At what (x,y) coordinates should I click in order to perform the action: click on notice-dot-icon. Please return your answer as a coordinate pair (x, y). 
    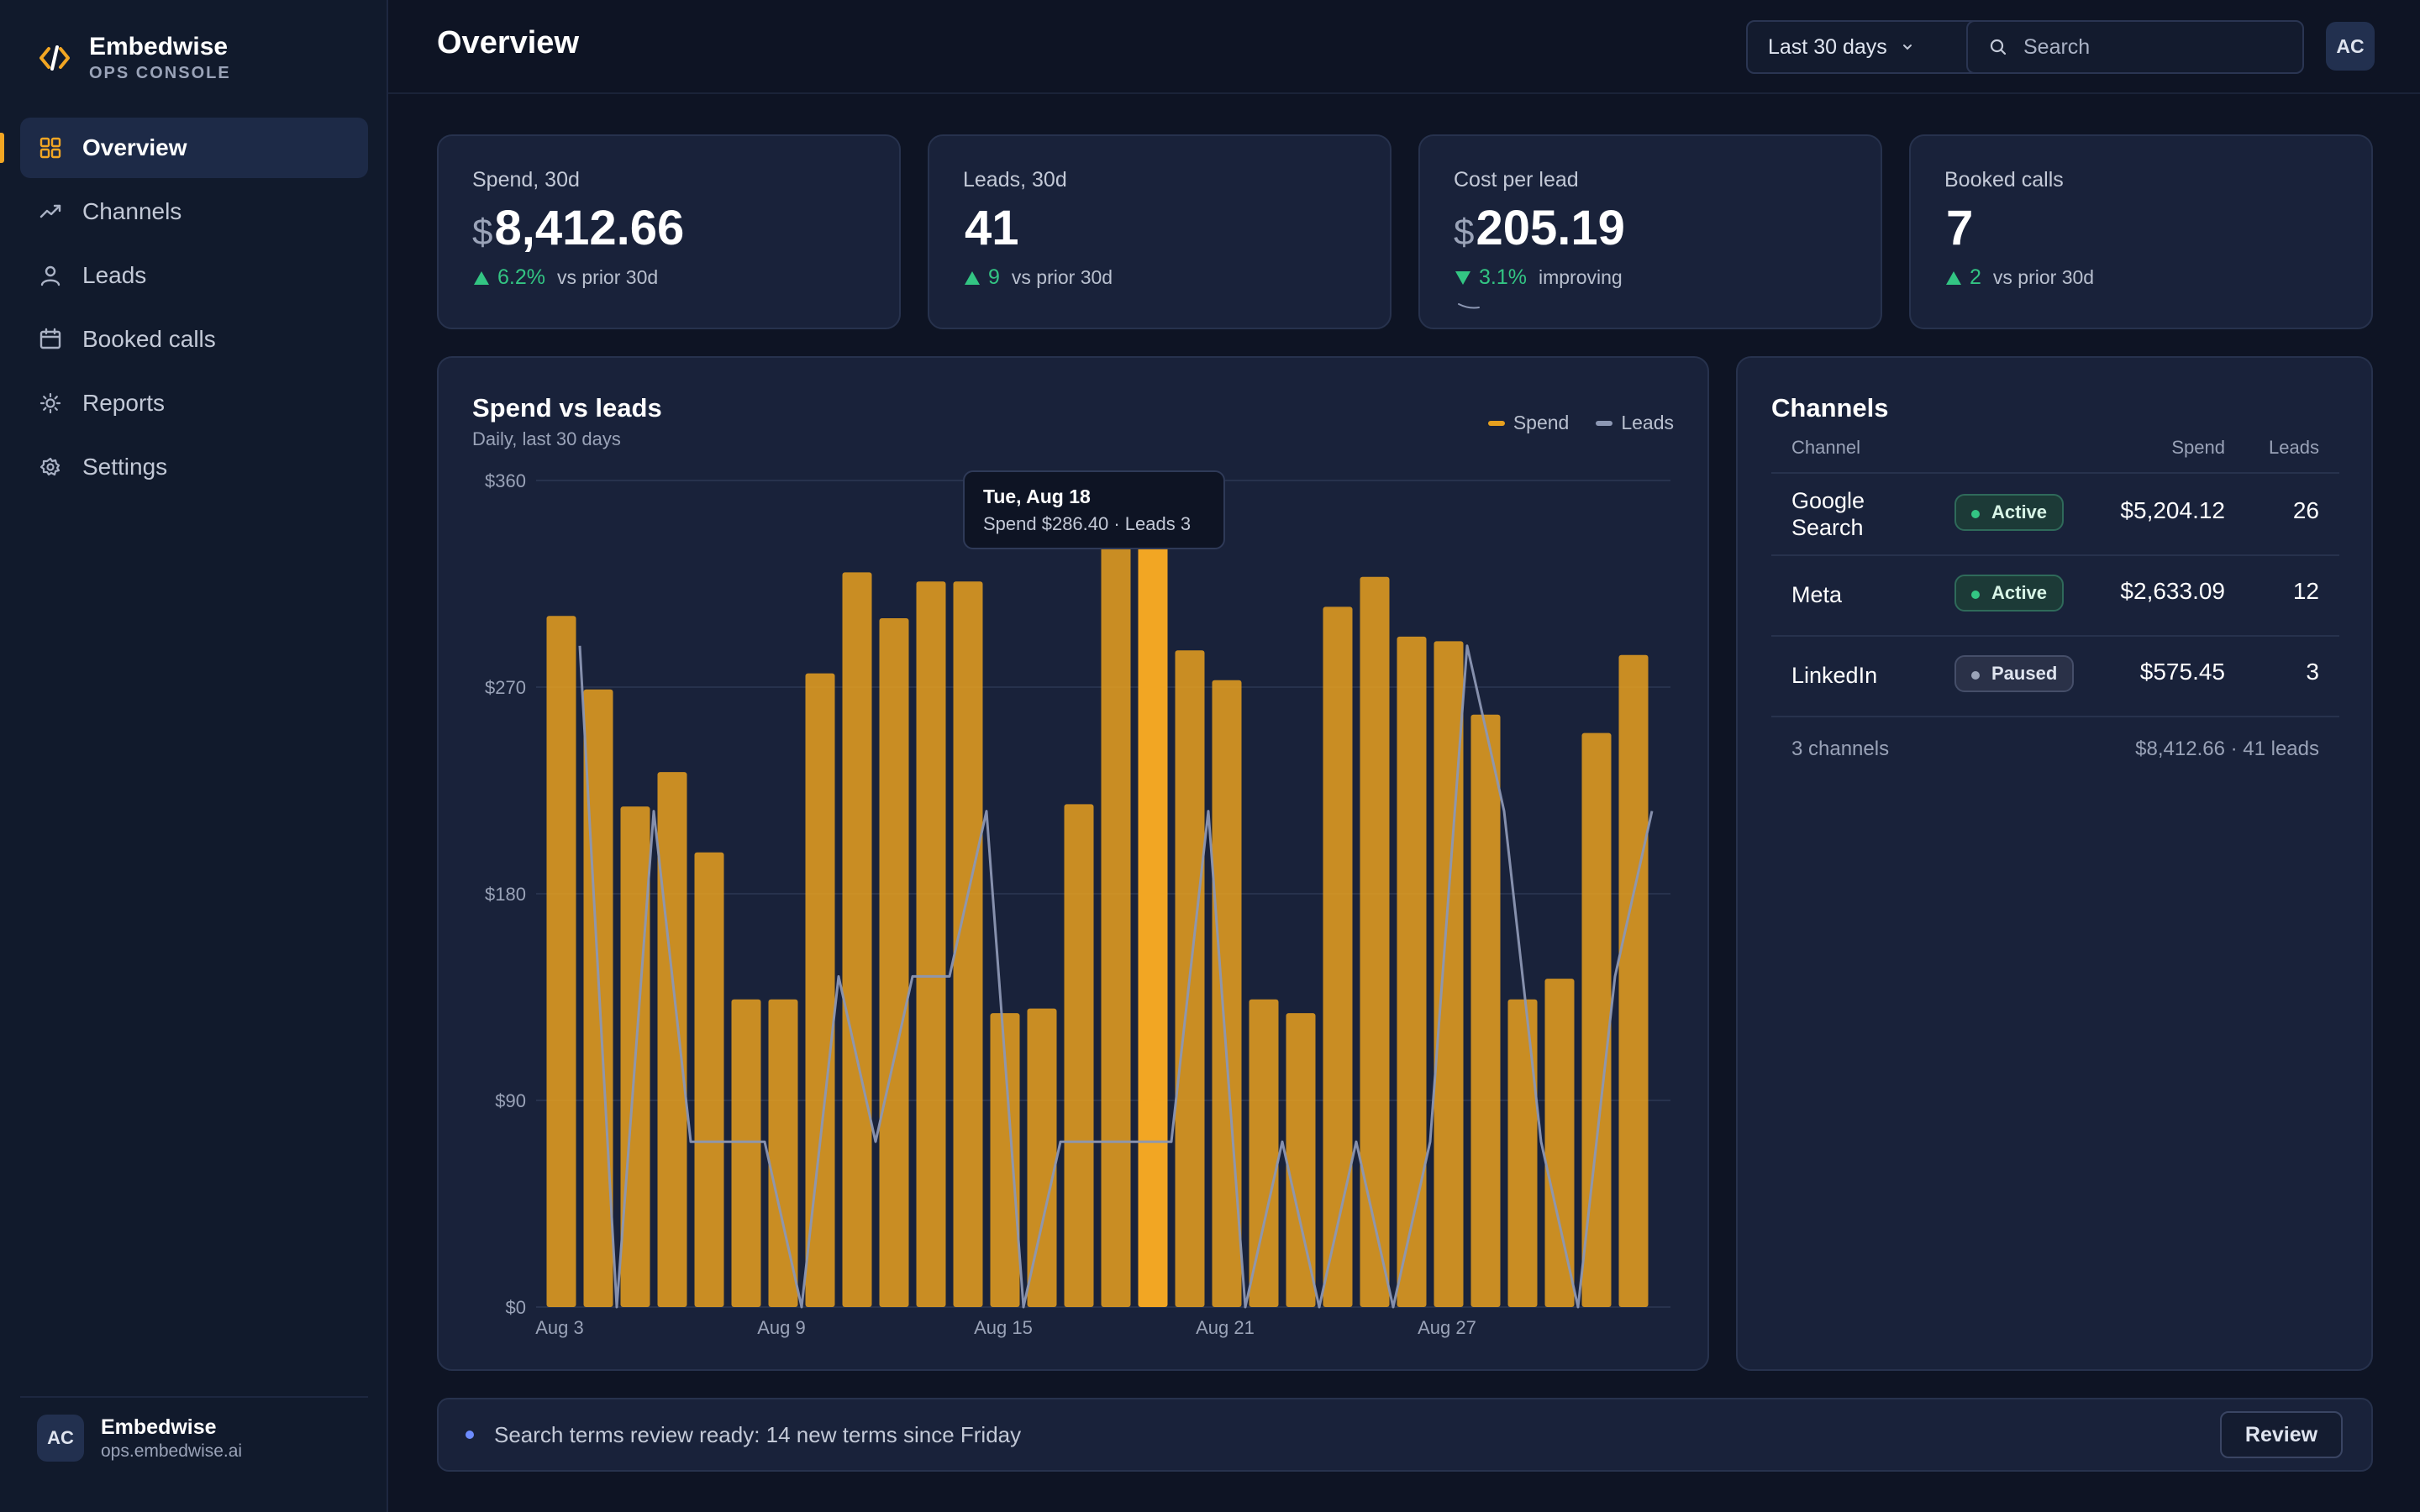
    Looking at the image, I should click on (470, 1435).